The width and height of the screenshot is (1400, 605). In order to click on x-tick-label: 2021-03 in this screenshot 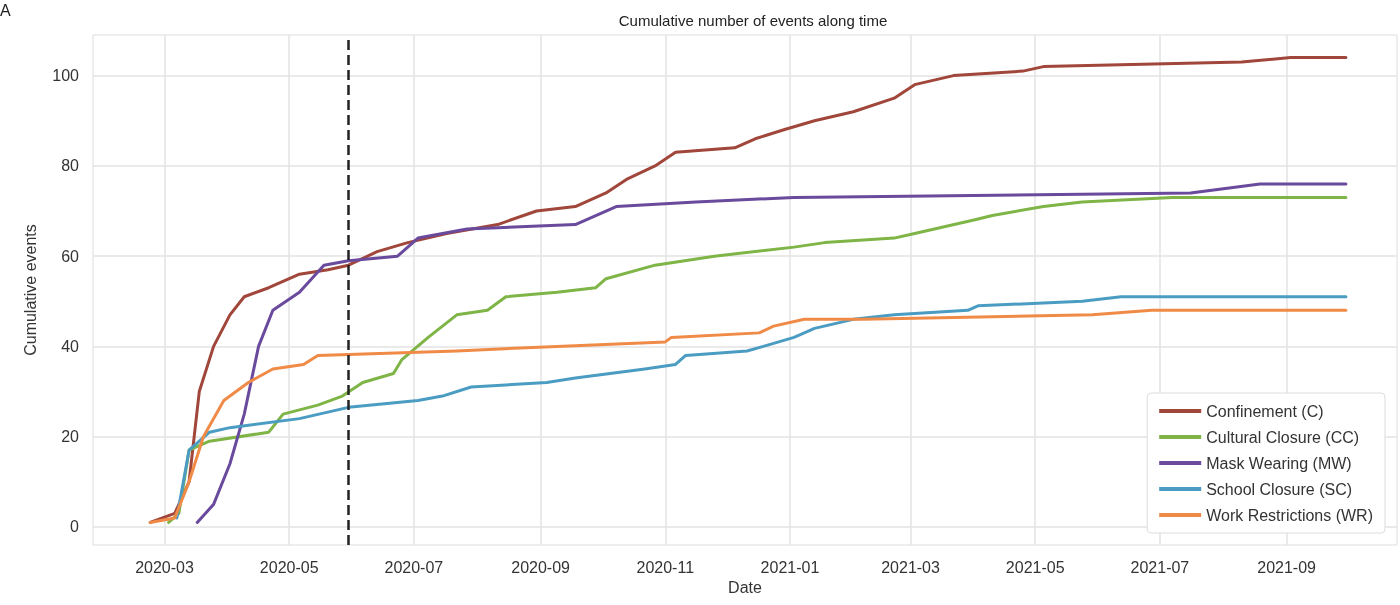, I will do `click(911, 567)`.